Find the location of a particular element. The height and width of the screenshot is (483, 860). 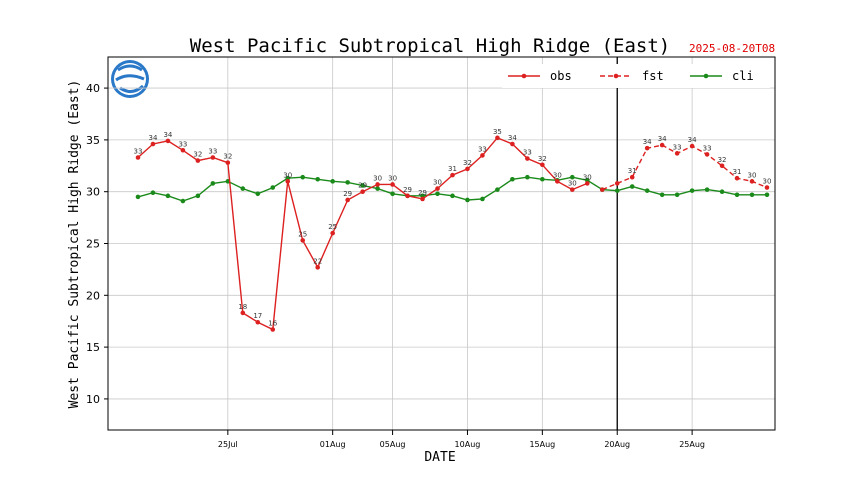

data-label-fst: 30 is located at coordinates (752, 175).